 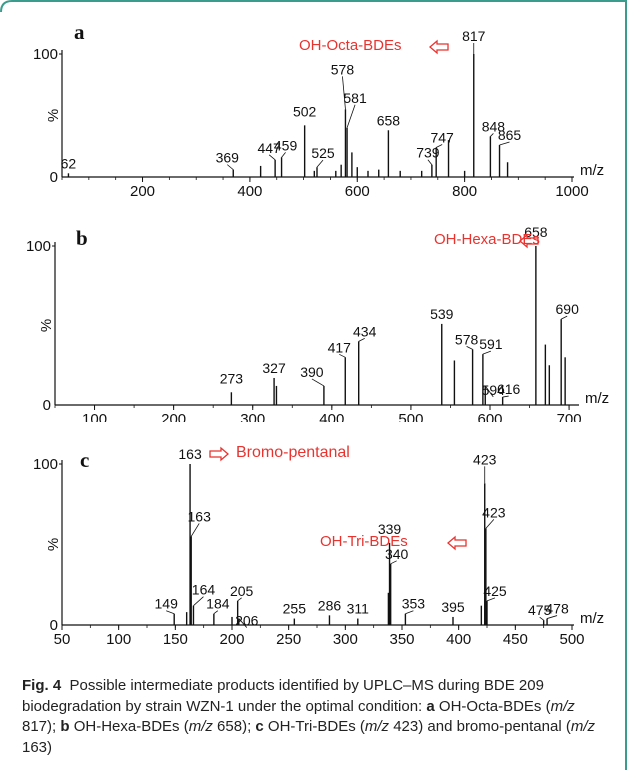 What do you see at coordinates (364, 541) in the screenshot?
I see `annotation-oh-tri-bdes: OH-Tri-BDEs` at bounding box center [364, 541].